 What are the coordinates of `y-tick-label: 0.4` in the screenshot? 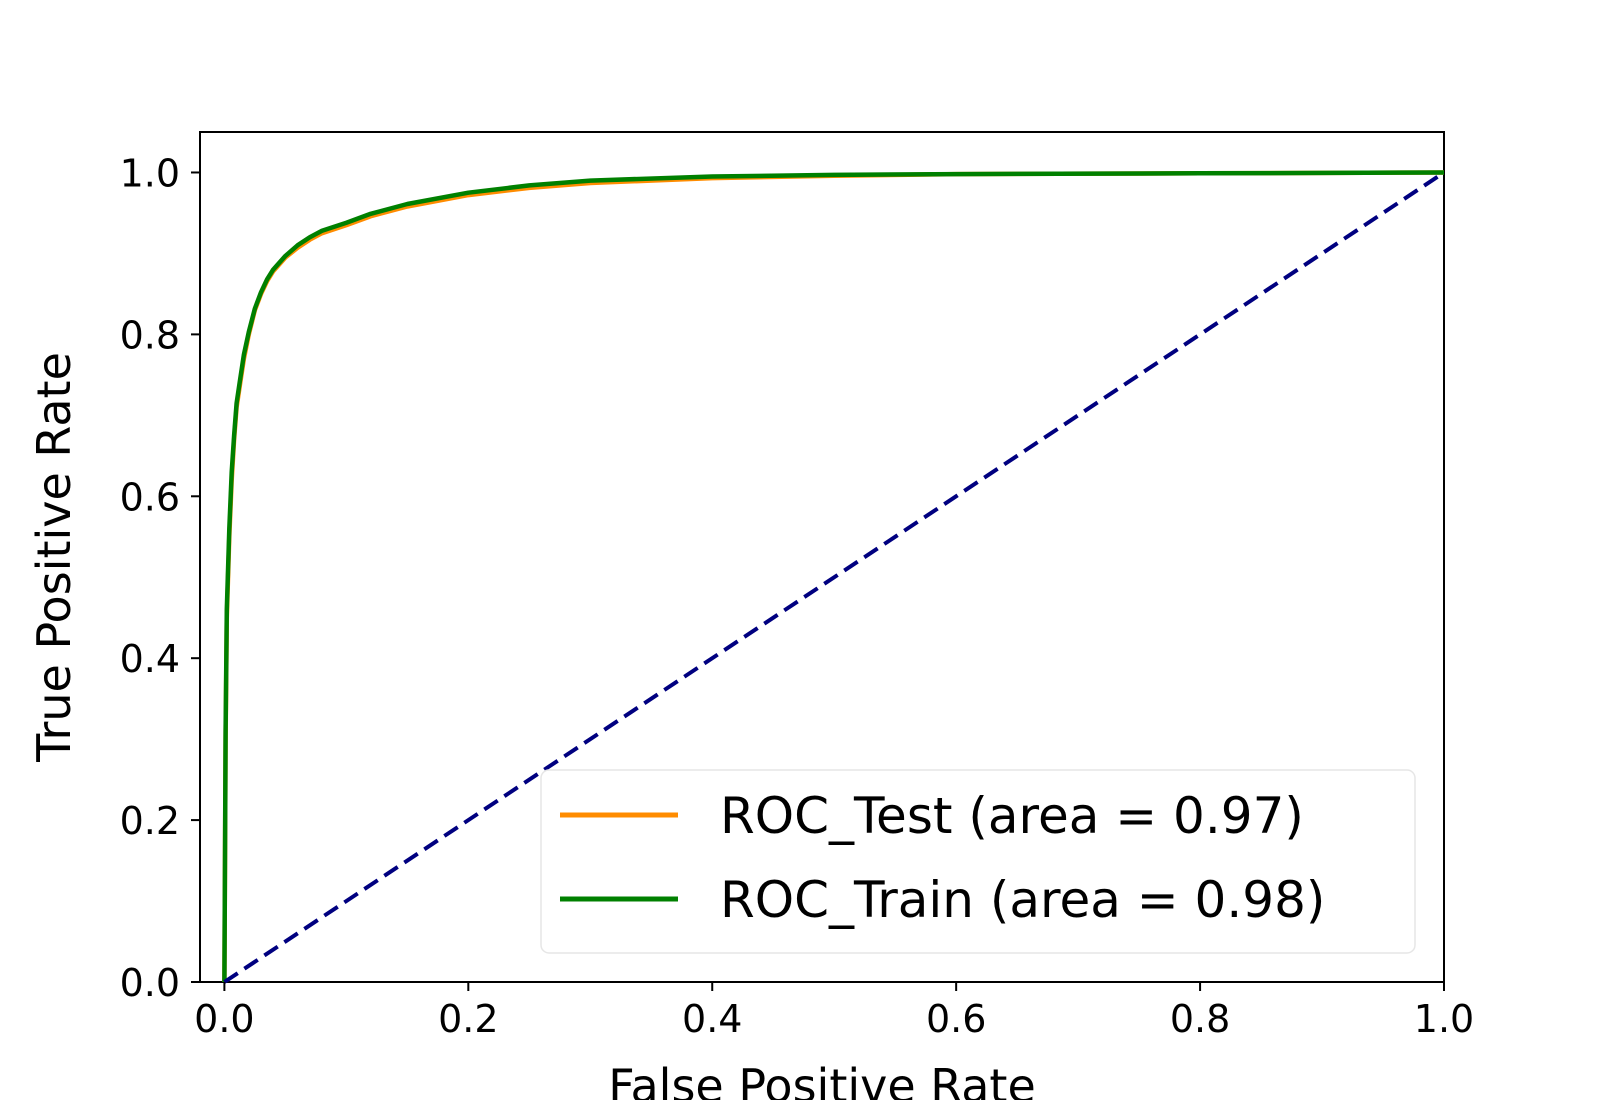 It's located at (150, 659).